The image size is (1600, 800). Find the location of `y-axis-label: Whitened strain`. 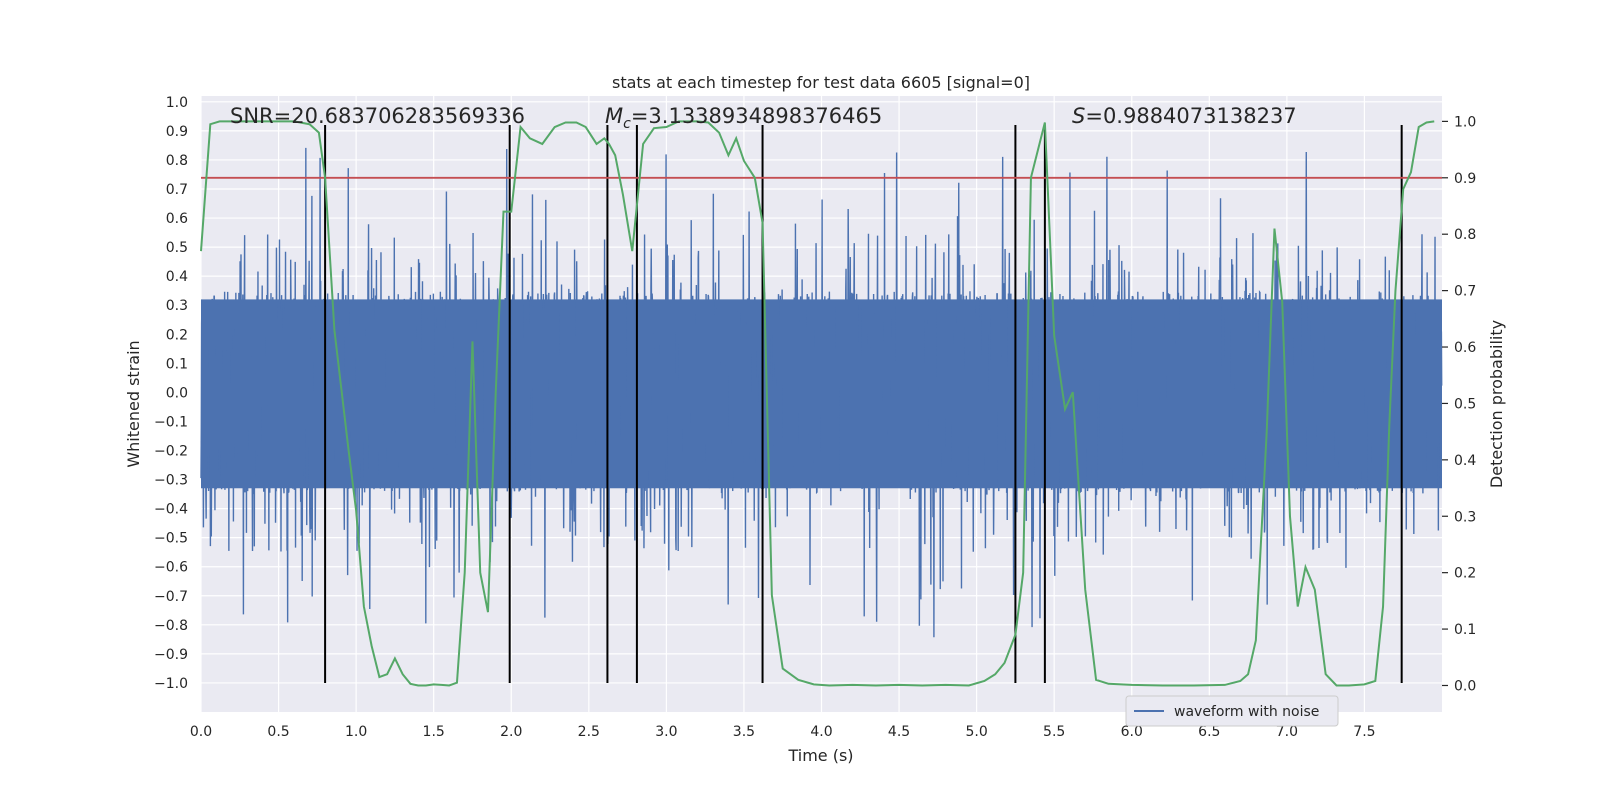

y-axis-label: Whitened strain is located at coordinates (133, 403).